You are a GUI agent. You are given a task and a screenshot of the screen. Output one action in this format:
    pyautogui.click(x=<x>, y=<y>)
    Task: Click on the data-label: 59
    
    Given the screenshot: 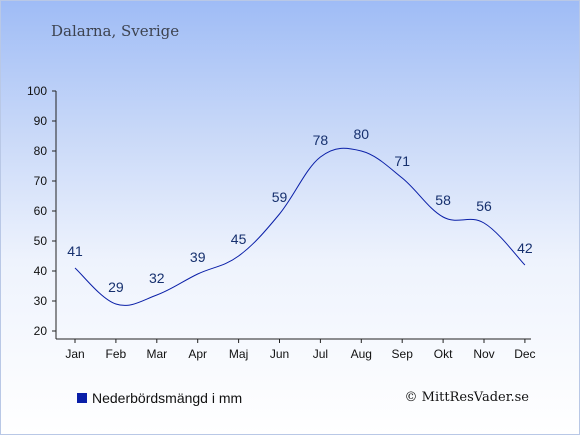 What is the action you would take?
    pyautogui.click(x=280, y=197)
    